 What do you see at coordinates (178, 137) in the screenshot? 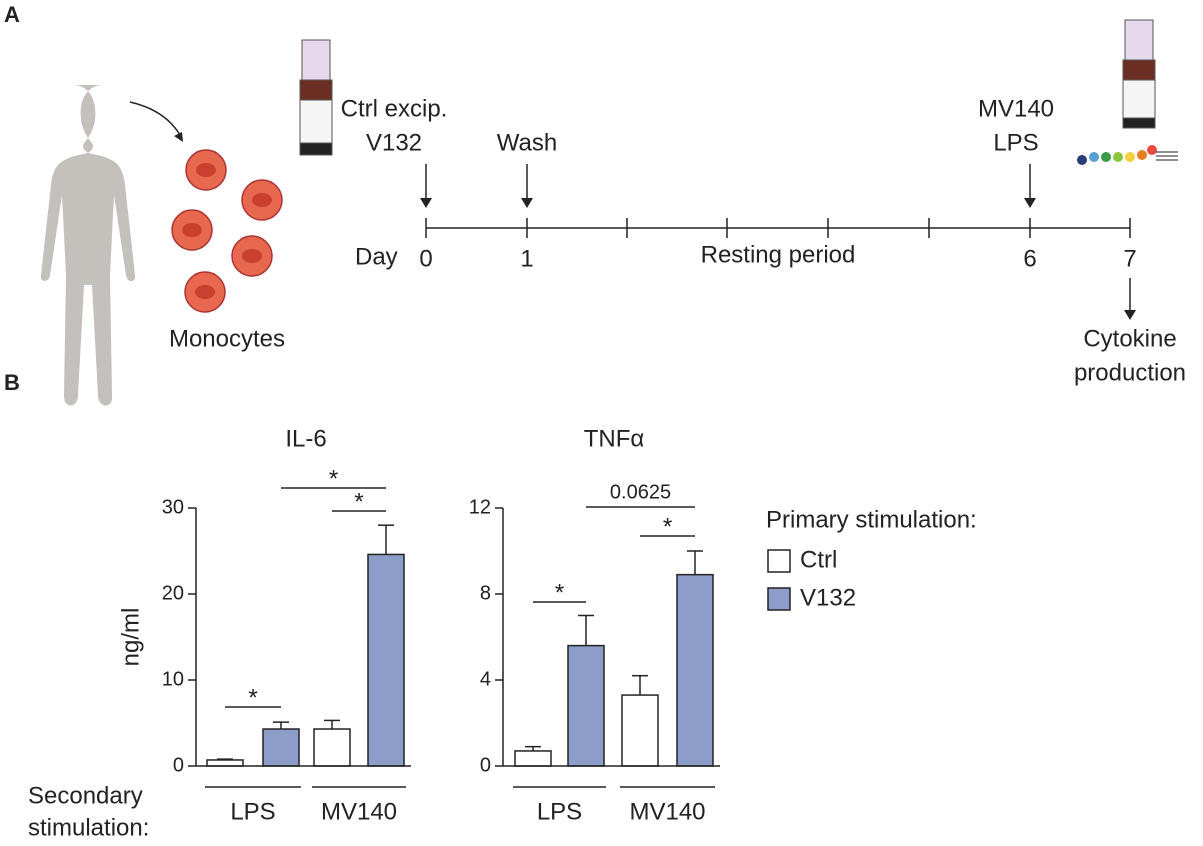
I see `arrow-head` at bounding box center [178, 137].